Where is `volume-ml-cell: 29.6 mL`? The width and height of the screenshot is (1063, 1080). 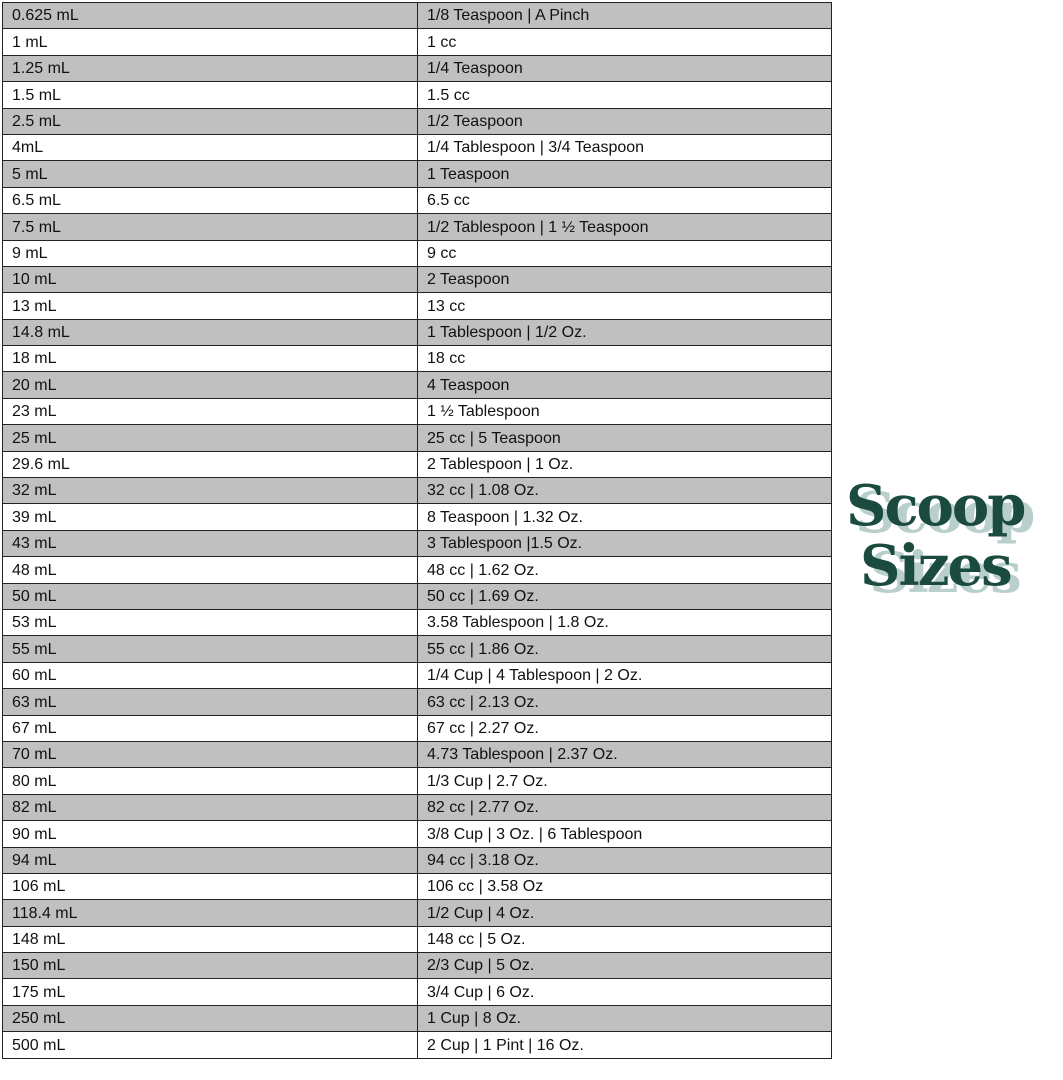
volume-ml-cell: 29.6 mL is located at coordinates (210, 464).